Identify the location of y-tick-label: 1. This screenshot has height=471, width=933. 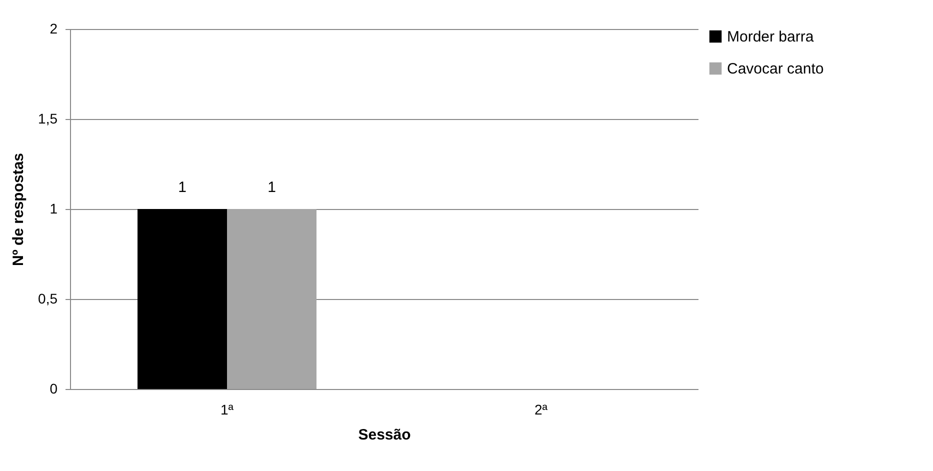
(54, 208).